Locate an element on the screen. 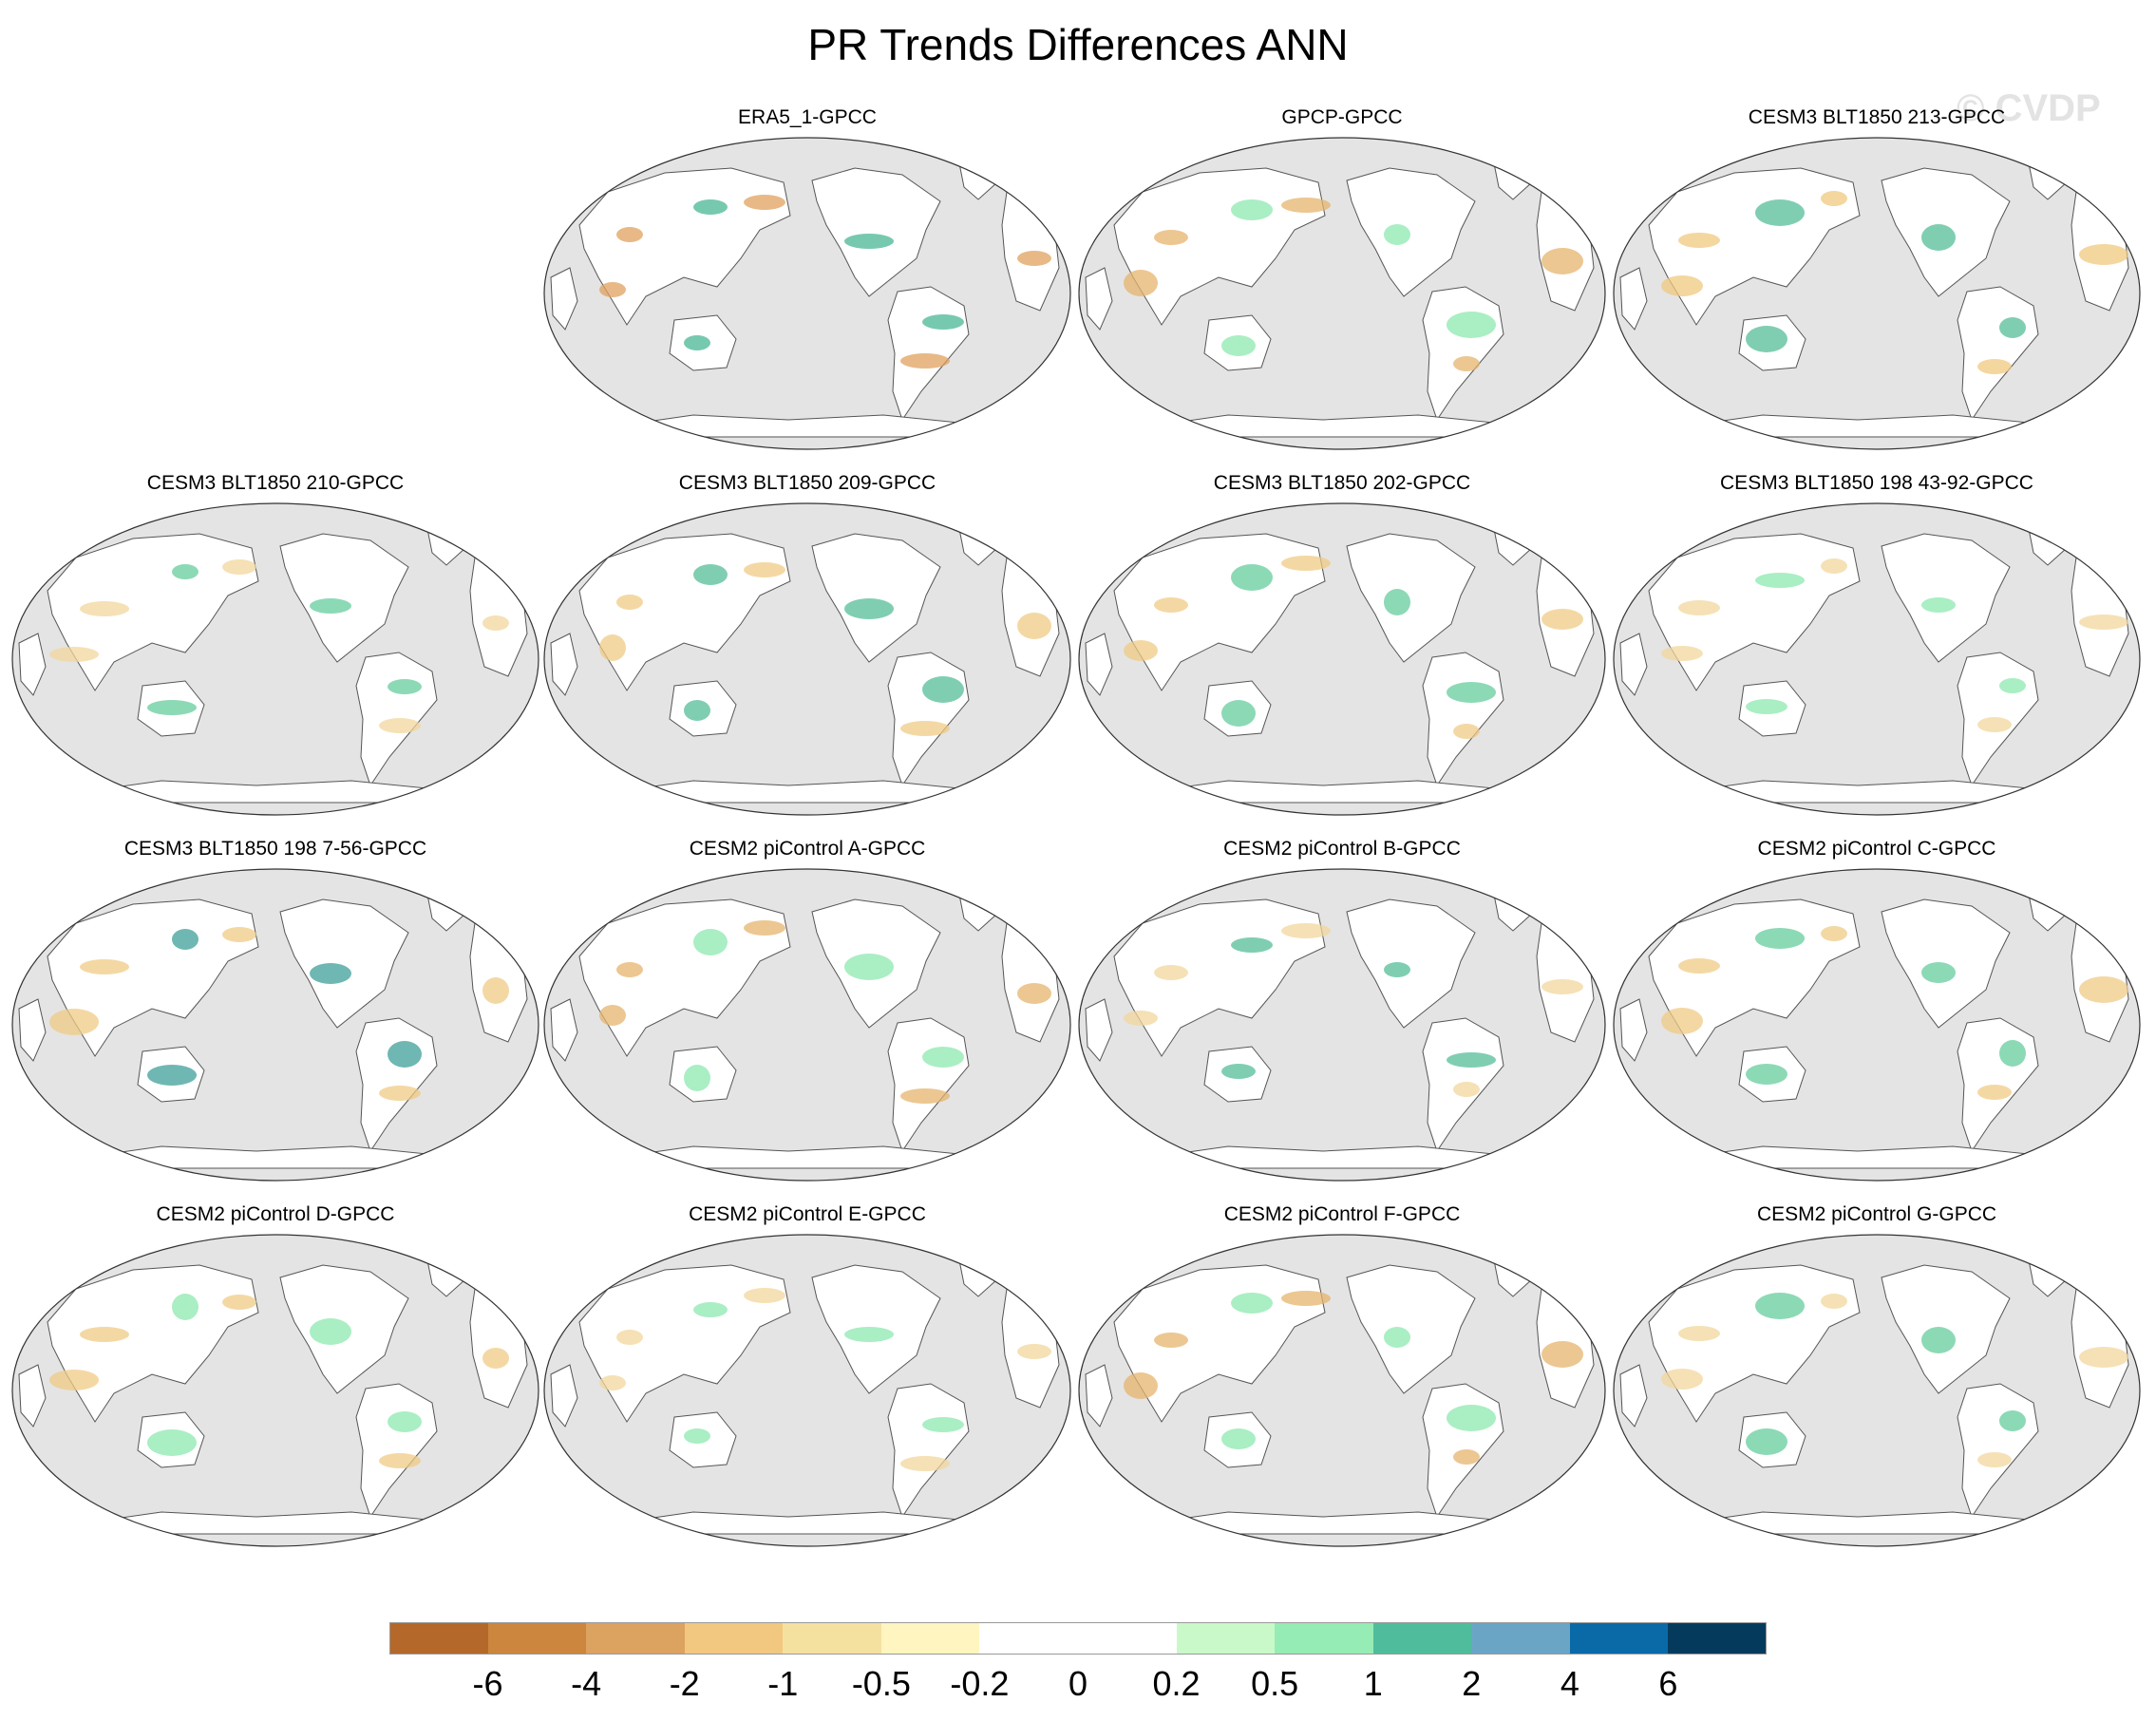  map-panel: CESM2 piControl C-GPCC is located at coordinates (1877, 1021).